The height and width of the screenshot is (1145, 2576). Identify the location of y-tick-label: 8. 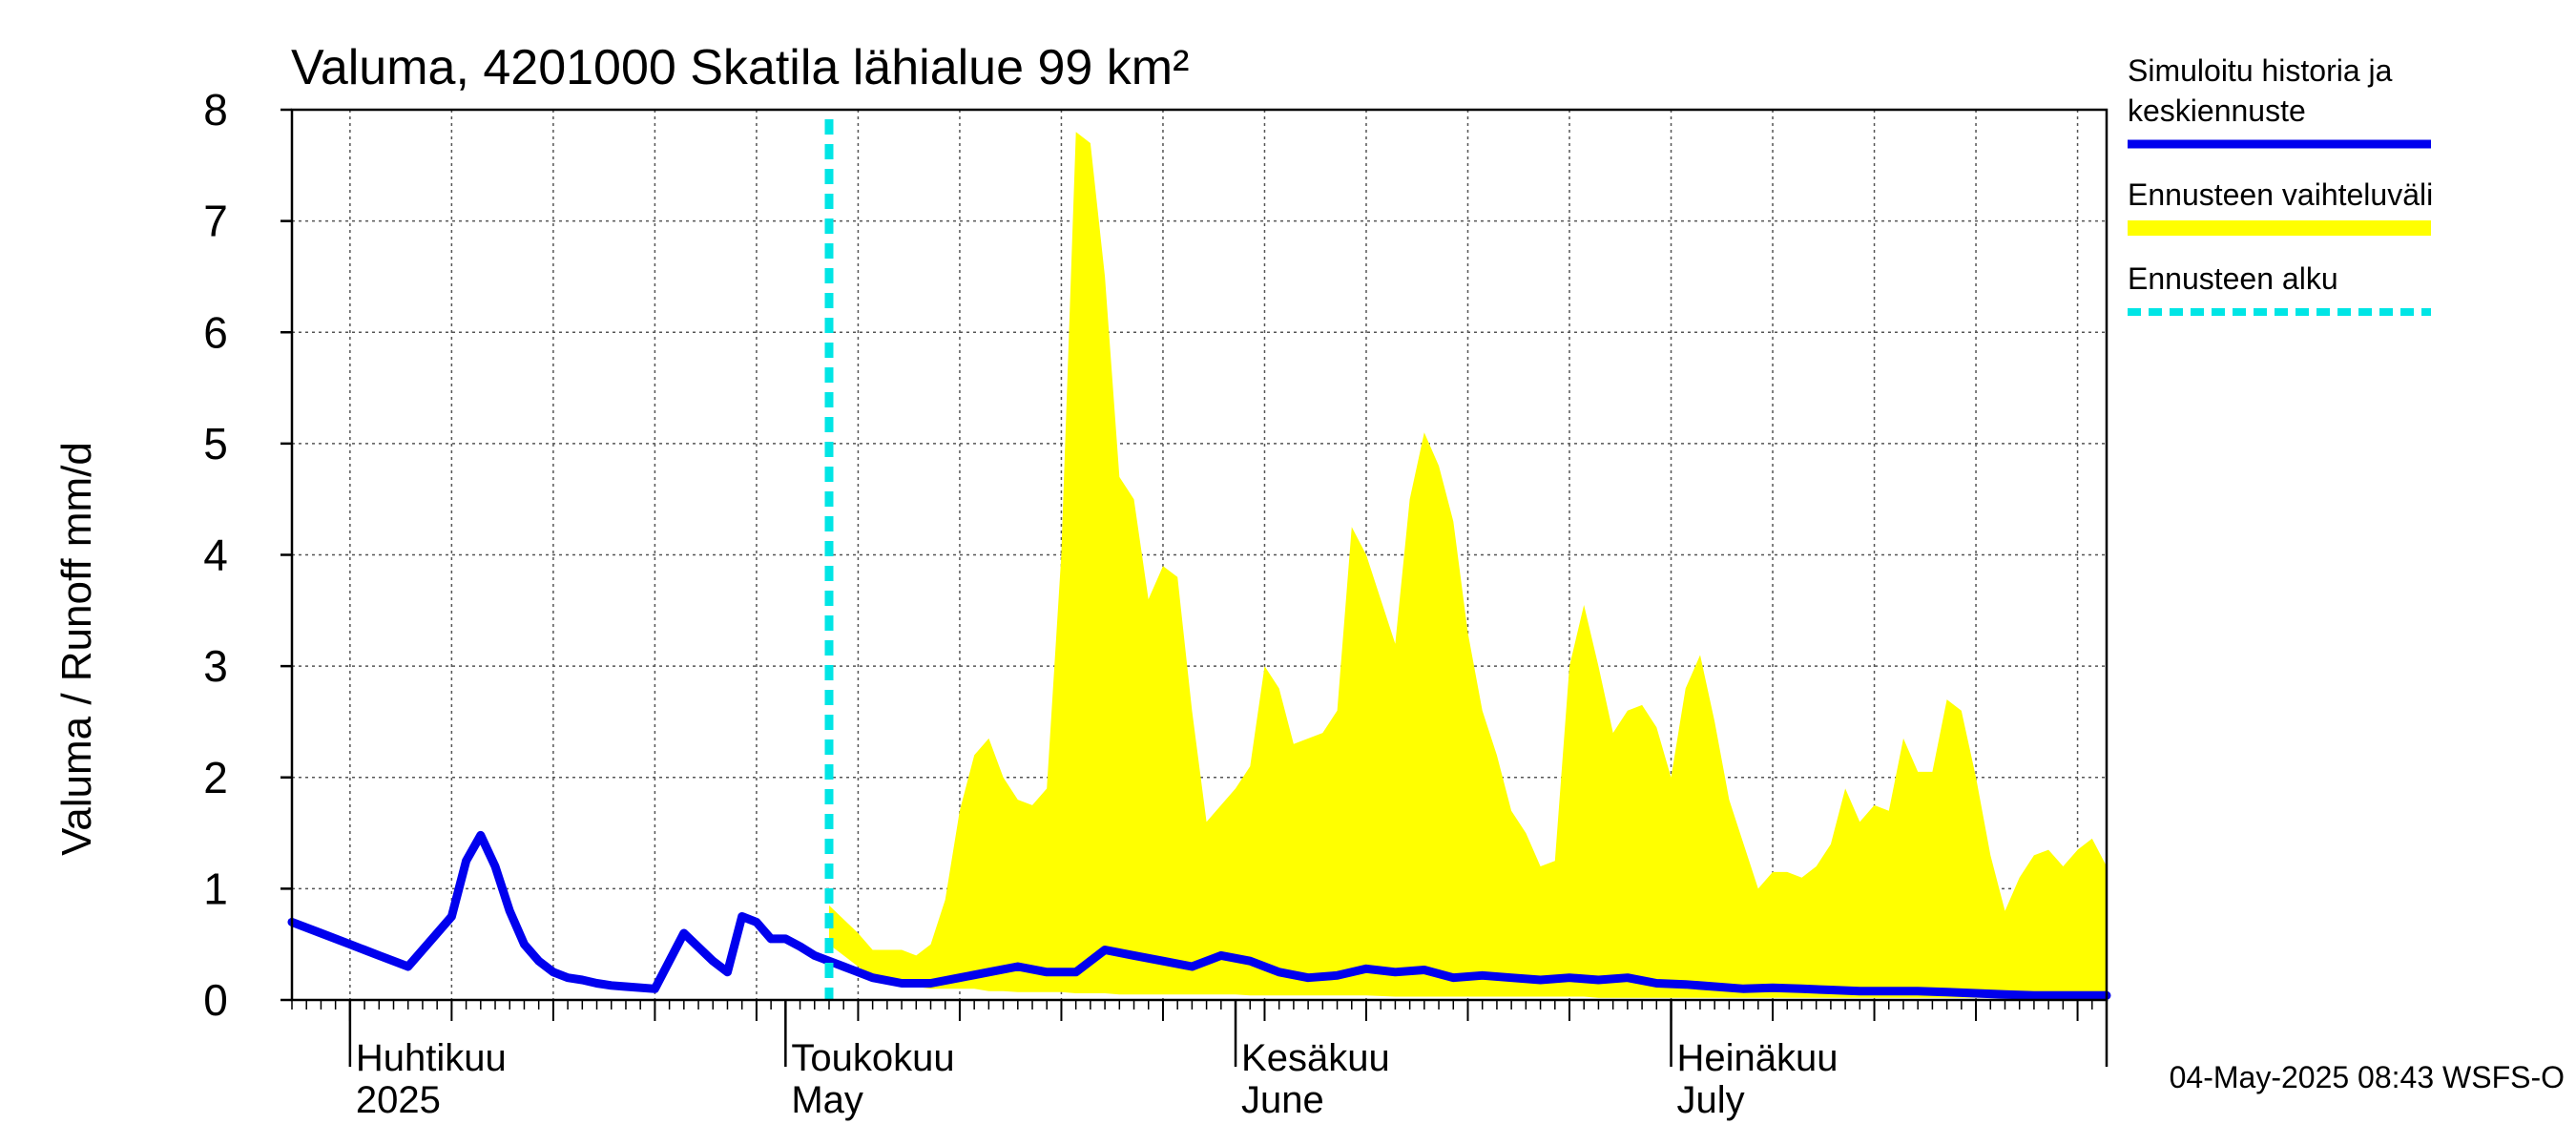
(215, 110).